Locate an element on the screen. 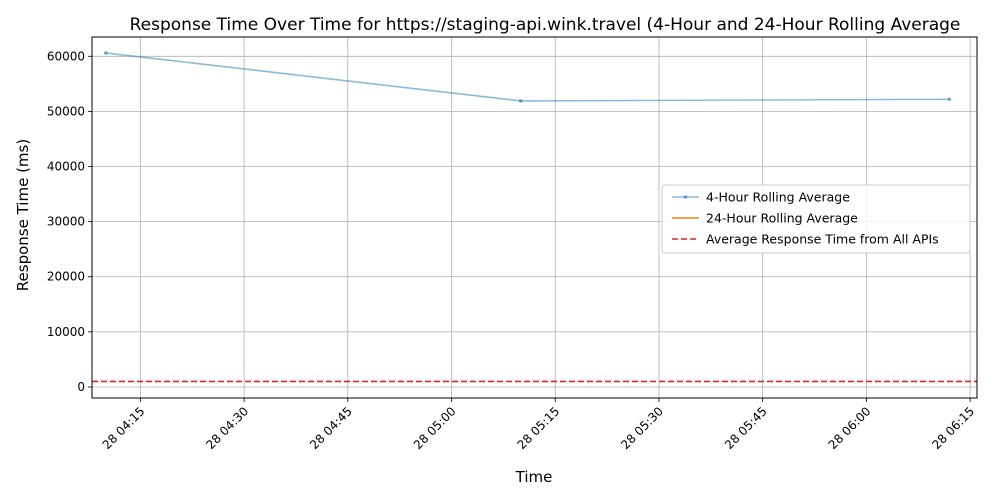  x-tick-label: 28 06:00 is located at coordinates (850, 428).